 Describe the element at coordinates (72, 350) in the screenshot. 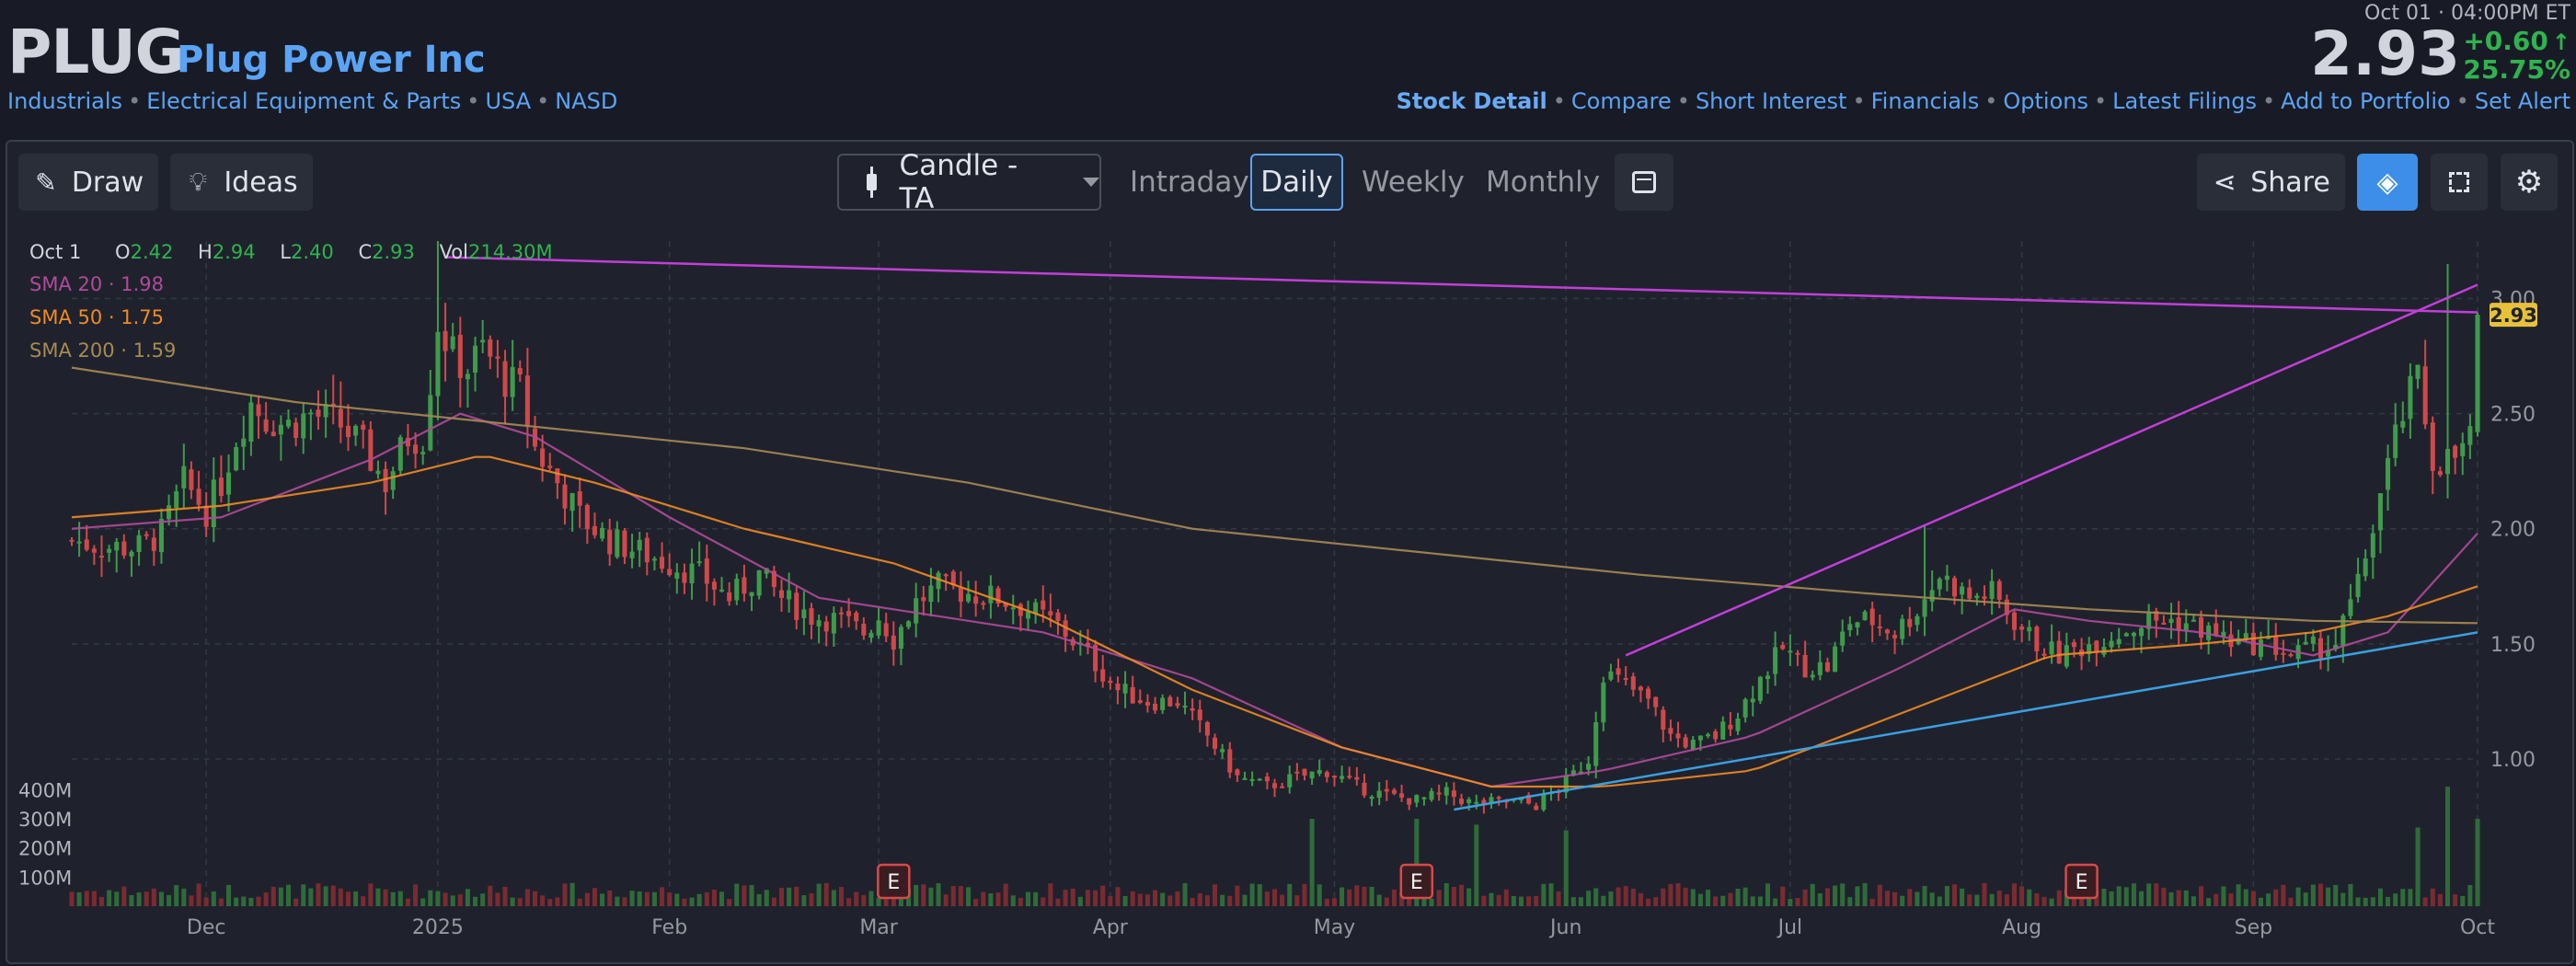

I see `sma200-label: SMA 200` at that location.